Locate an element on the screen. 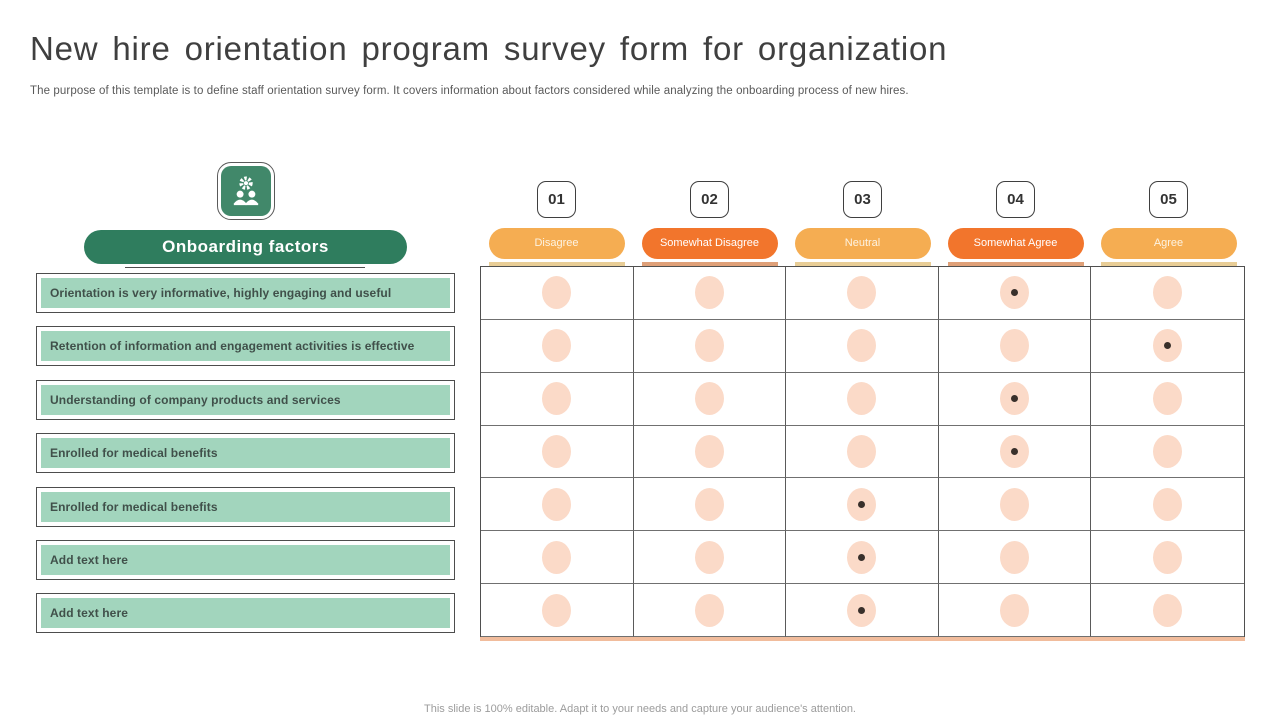  column-label-pill: Somewhat Disagree is located at coordinates (709, 243).